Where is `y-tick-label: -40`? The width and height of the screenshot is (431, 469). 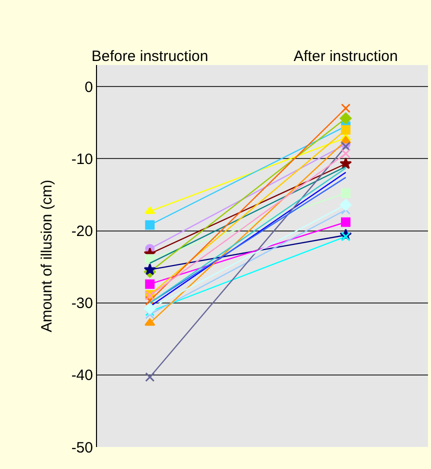 y-tick-label: -40 is located at coordinates (82, 375).